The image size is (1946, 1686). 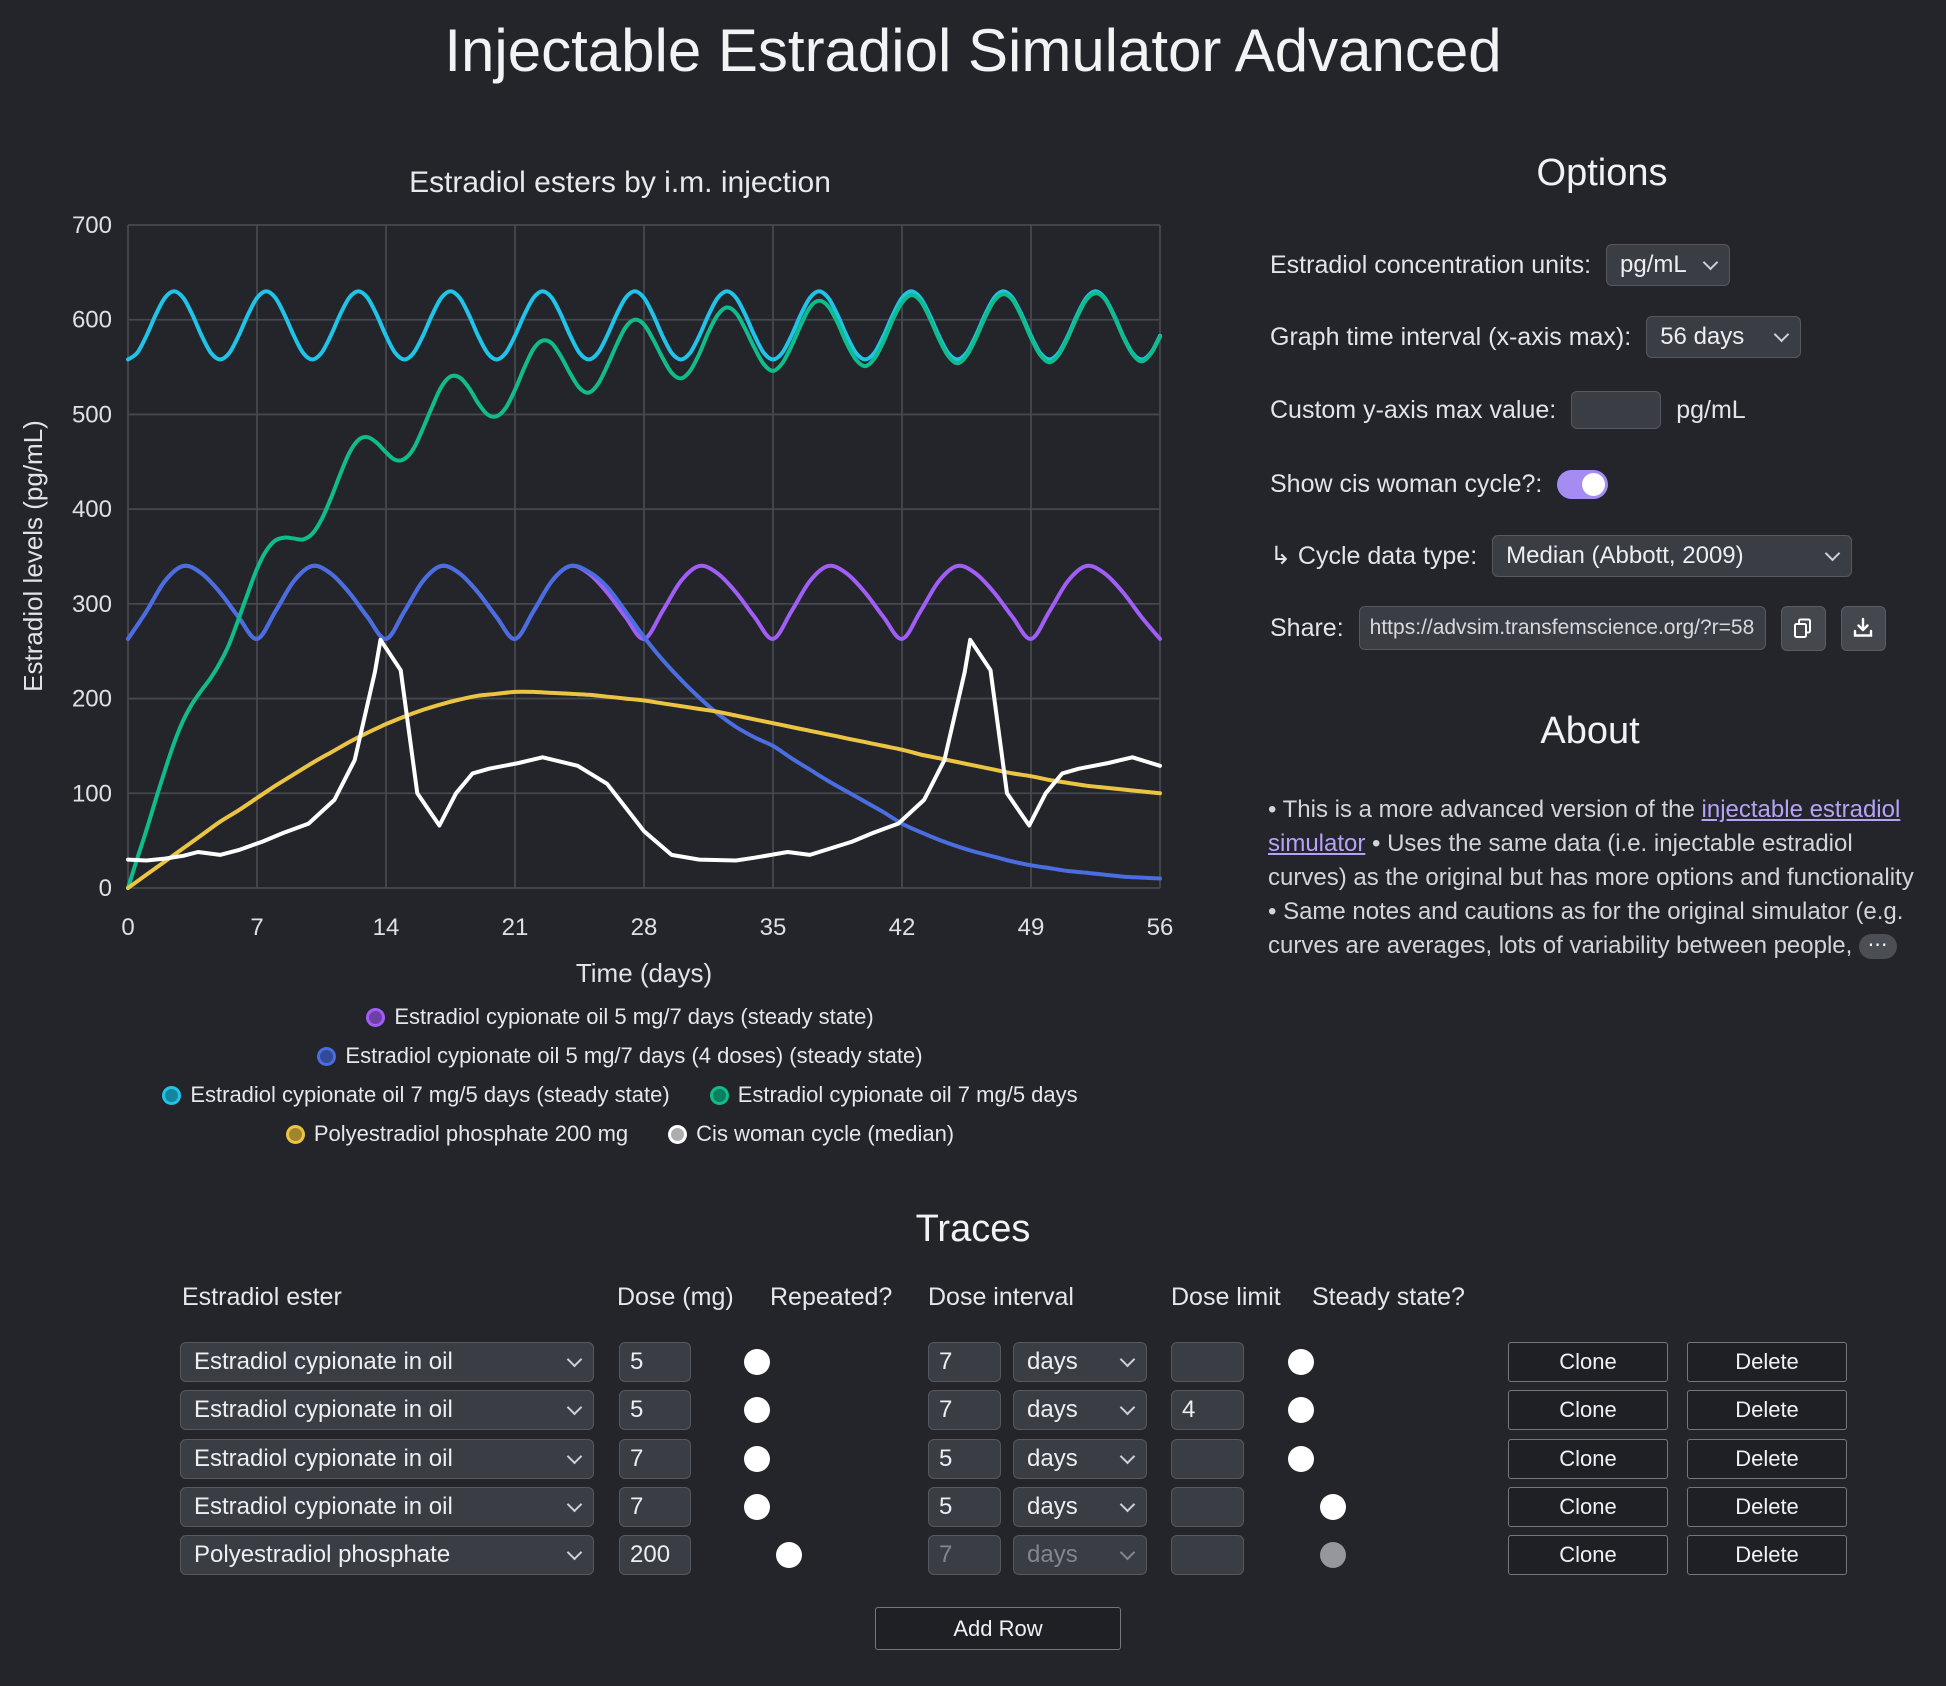 I want to click on col-header-ester: Estradiol ester, so click(x=262, y=1297).